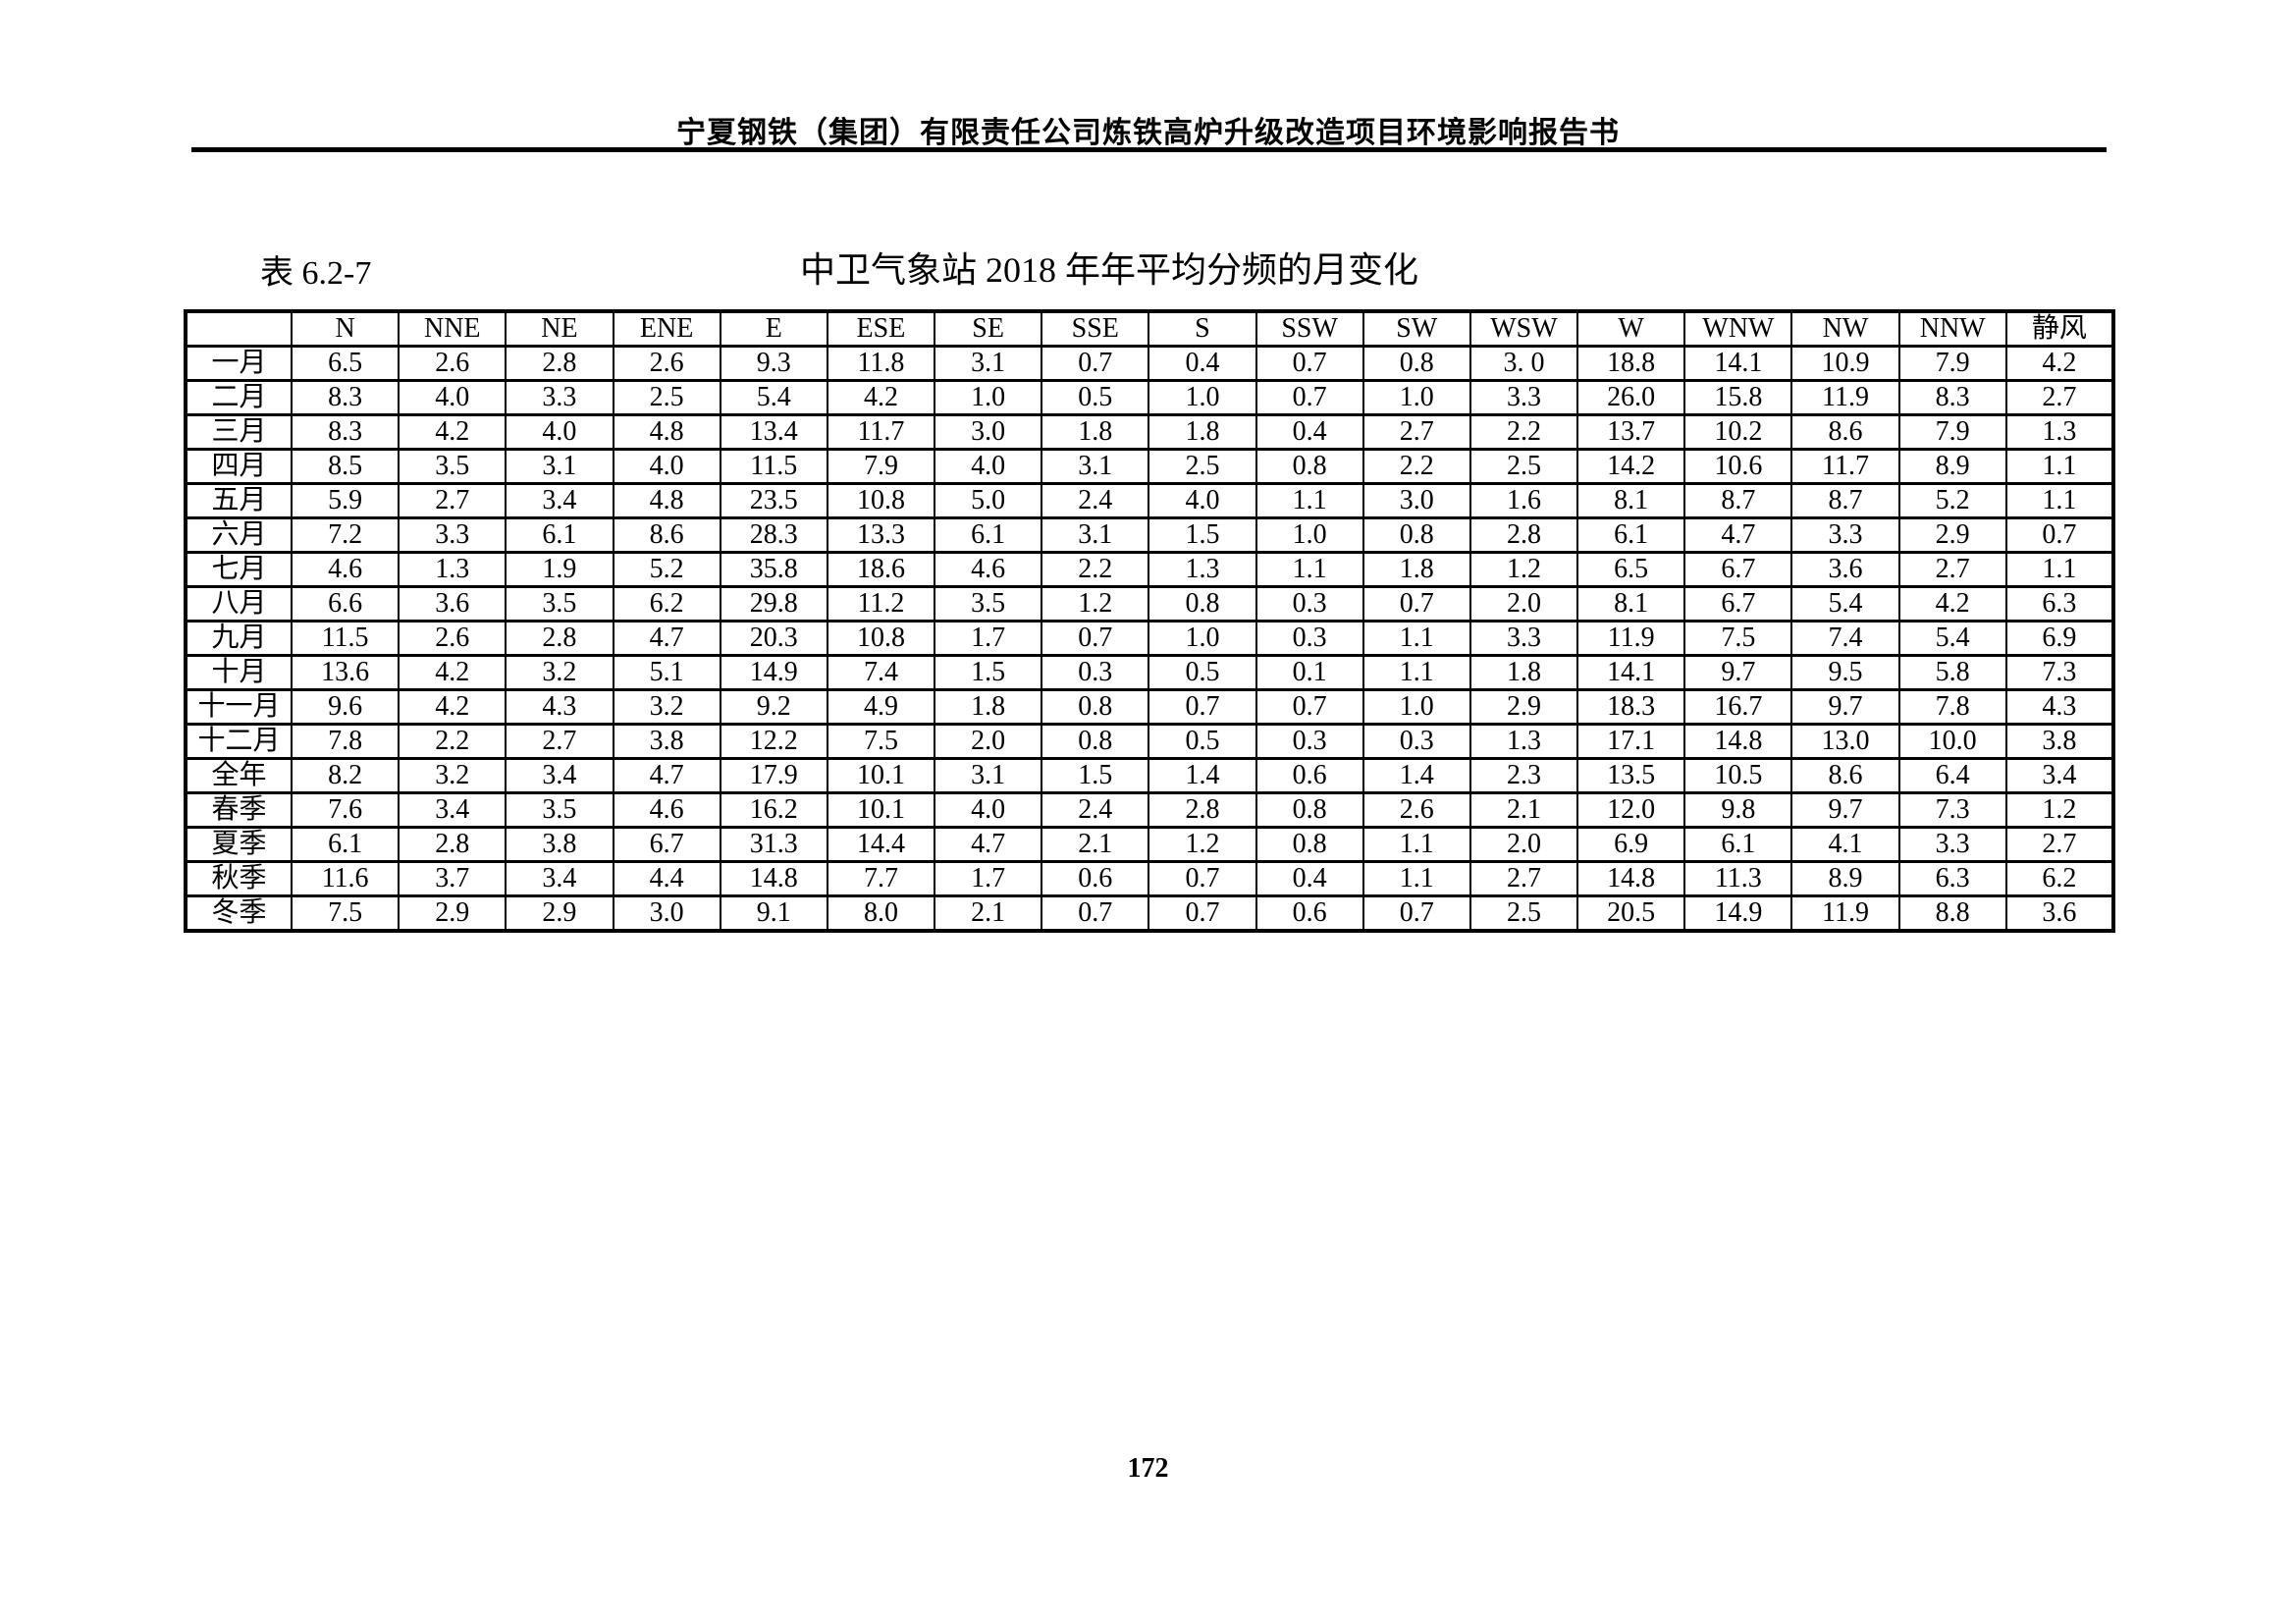 The height and width of the screenshot is (1624, 2296). Describe the element at coordinates (1095, 775) in the screenshot. I see `table-cell: 1.5` at that location.